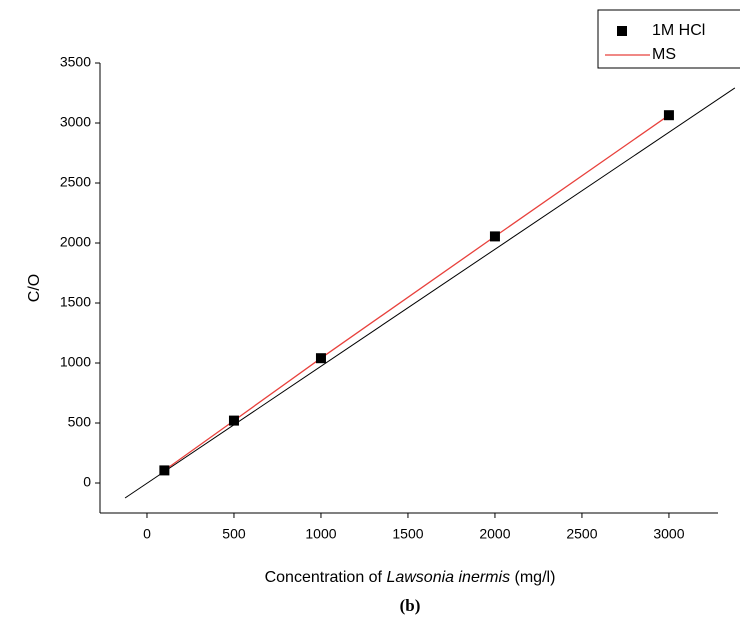  Describe the element at coordinates (320, 534) in the screenshot. I see `x-tick-label: 1000` at that location.